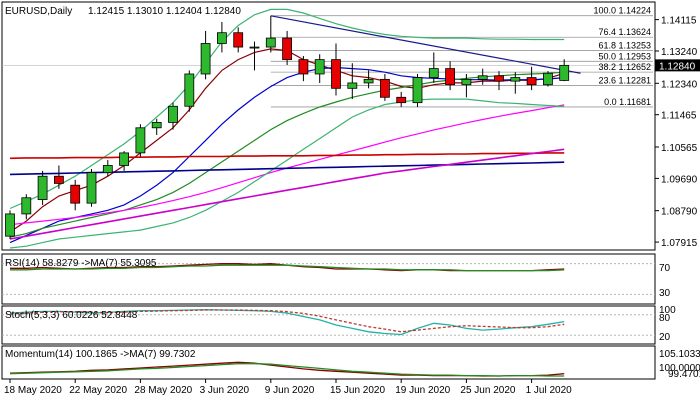 The image size is (700, 400). Describe the element at coordinates (667, 310) in the screenshot. I see `stoch-axis-100: 100` at that location.